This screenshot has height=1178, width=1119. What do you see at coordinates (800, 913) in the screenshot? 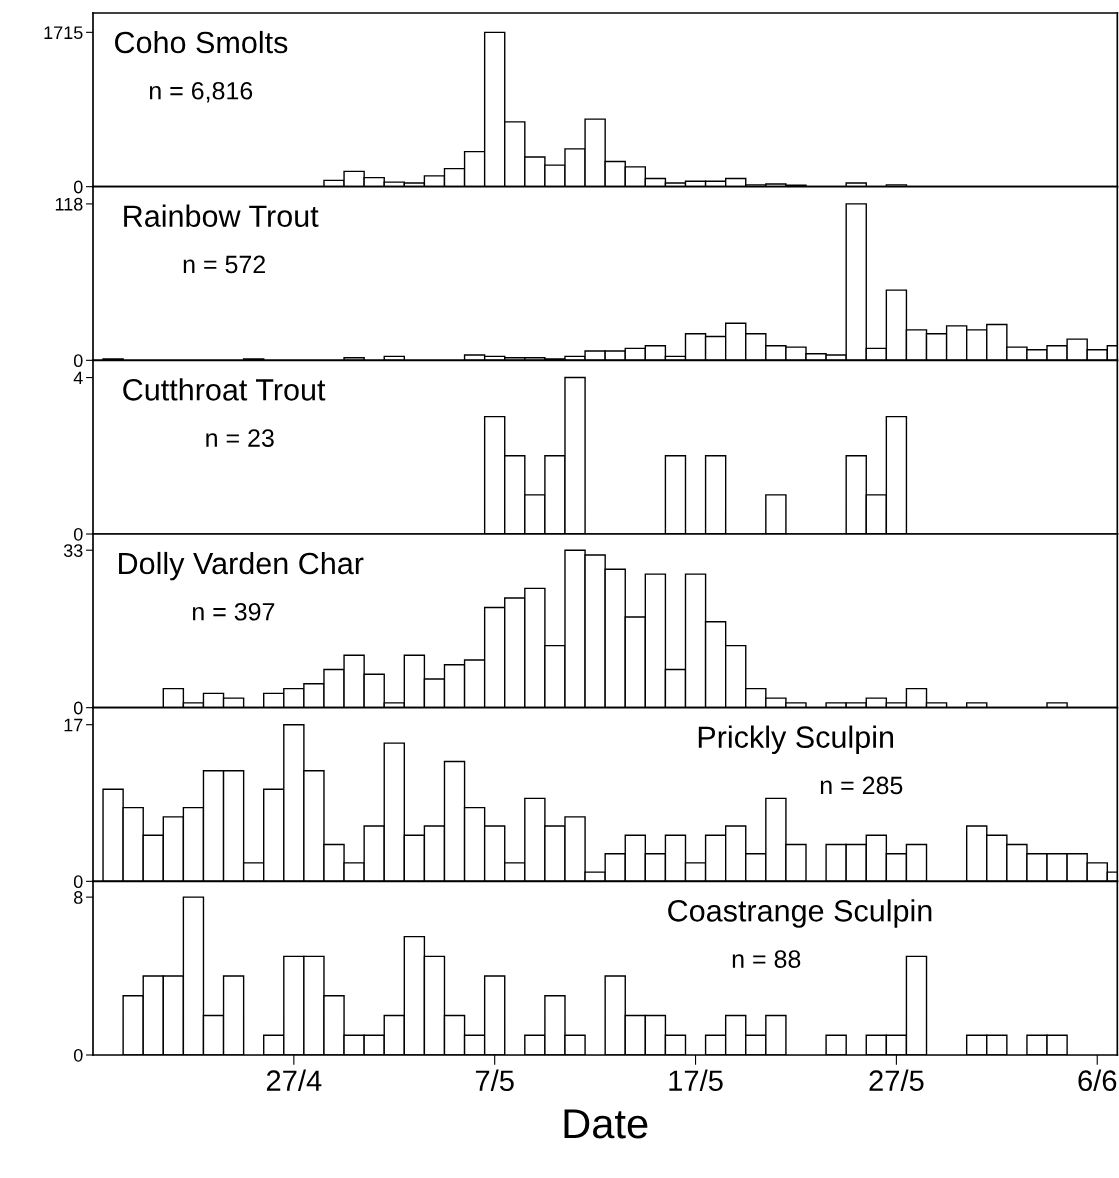
I see `text: Coastrange Sculpin` at bounding box center [800, 913].